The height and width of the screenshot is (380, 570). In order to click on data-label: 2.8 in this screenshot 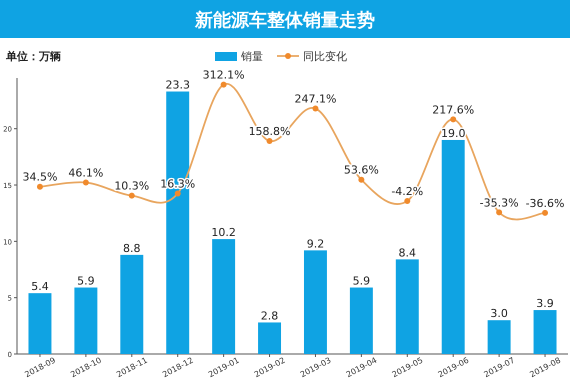, I will do `click(269, 315)`.